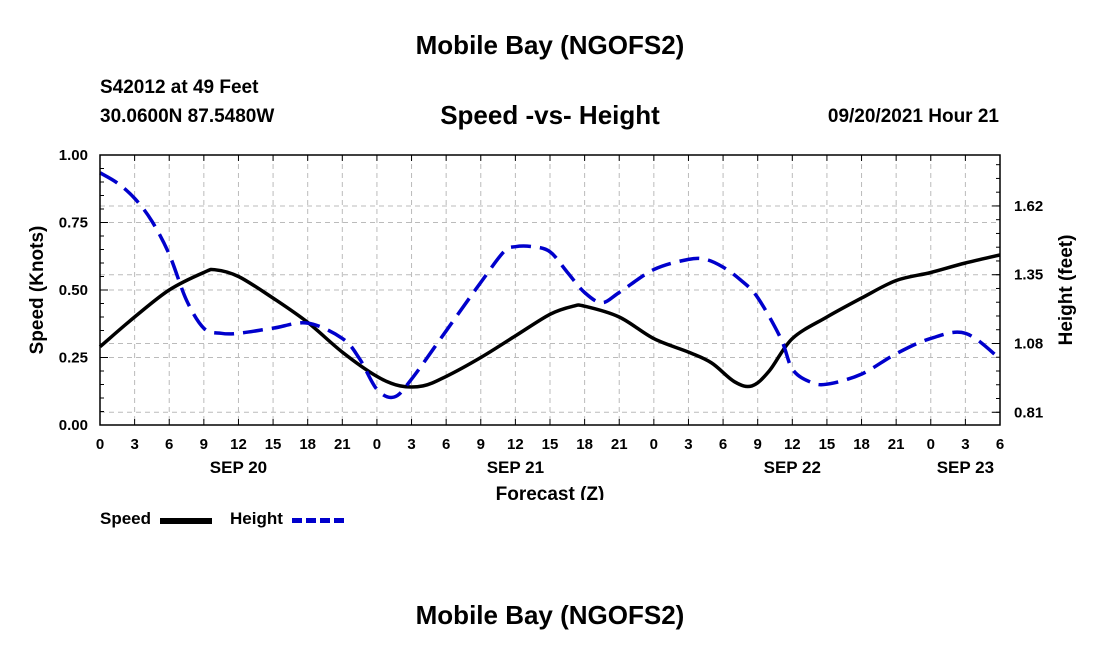  Describe the element at coordinates (550, 115) in the screenshot. I see `chart-subtitle: Speed -vs- Height` at that location.